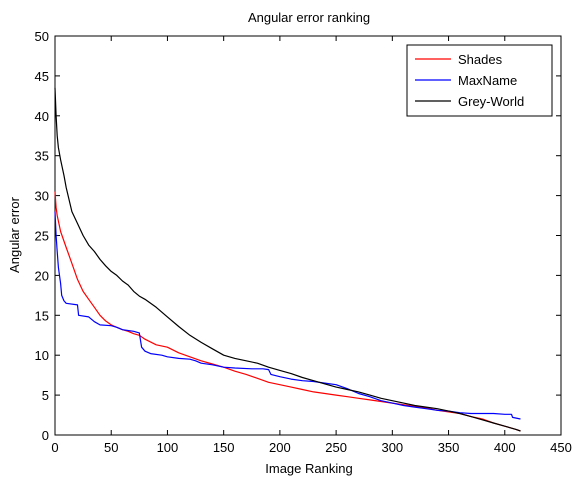 Image resolution: width=577 pixels, height=479 pixels. What do you see at coordinates (505, 447) in the screenshot?
I see `x-tick-label: 400` at bounding box center [505, 447].